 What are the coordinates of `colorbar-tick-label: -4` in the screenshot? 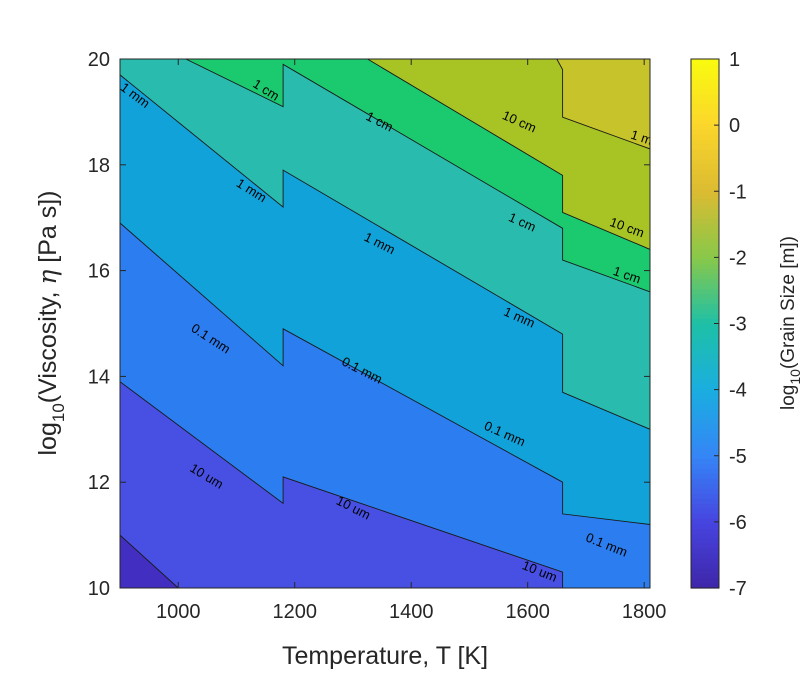 It's located at (738, 391).